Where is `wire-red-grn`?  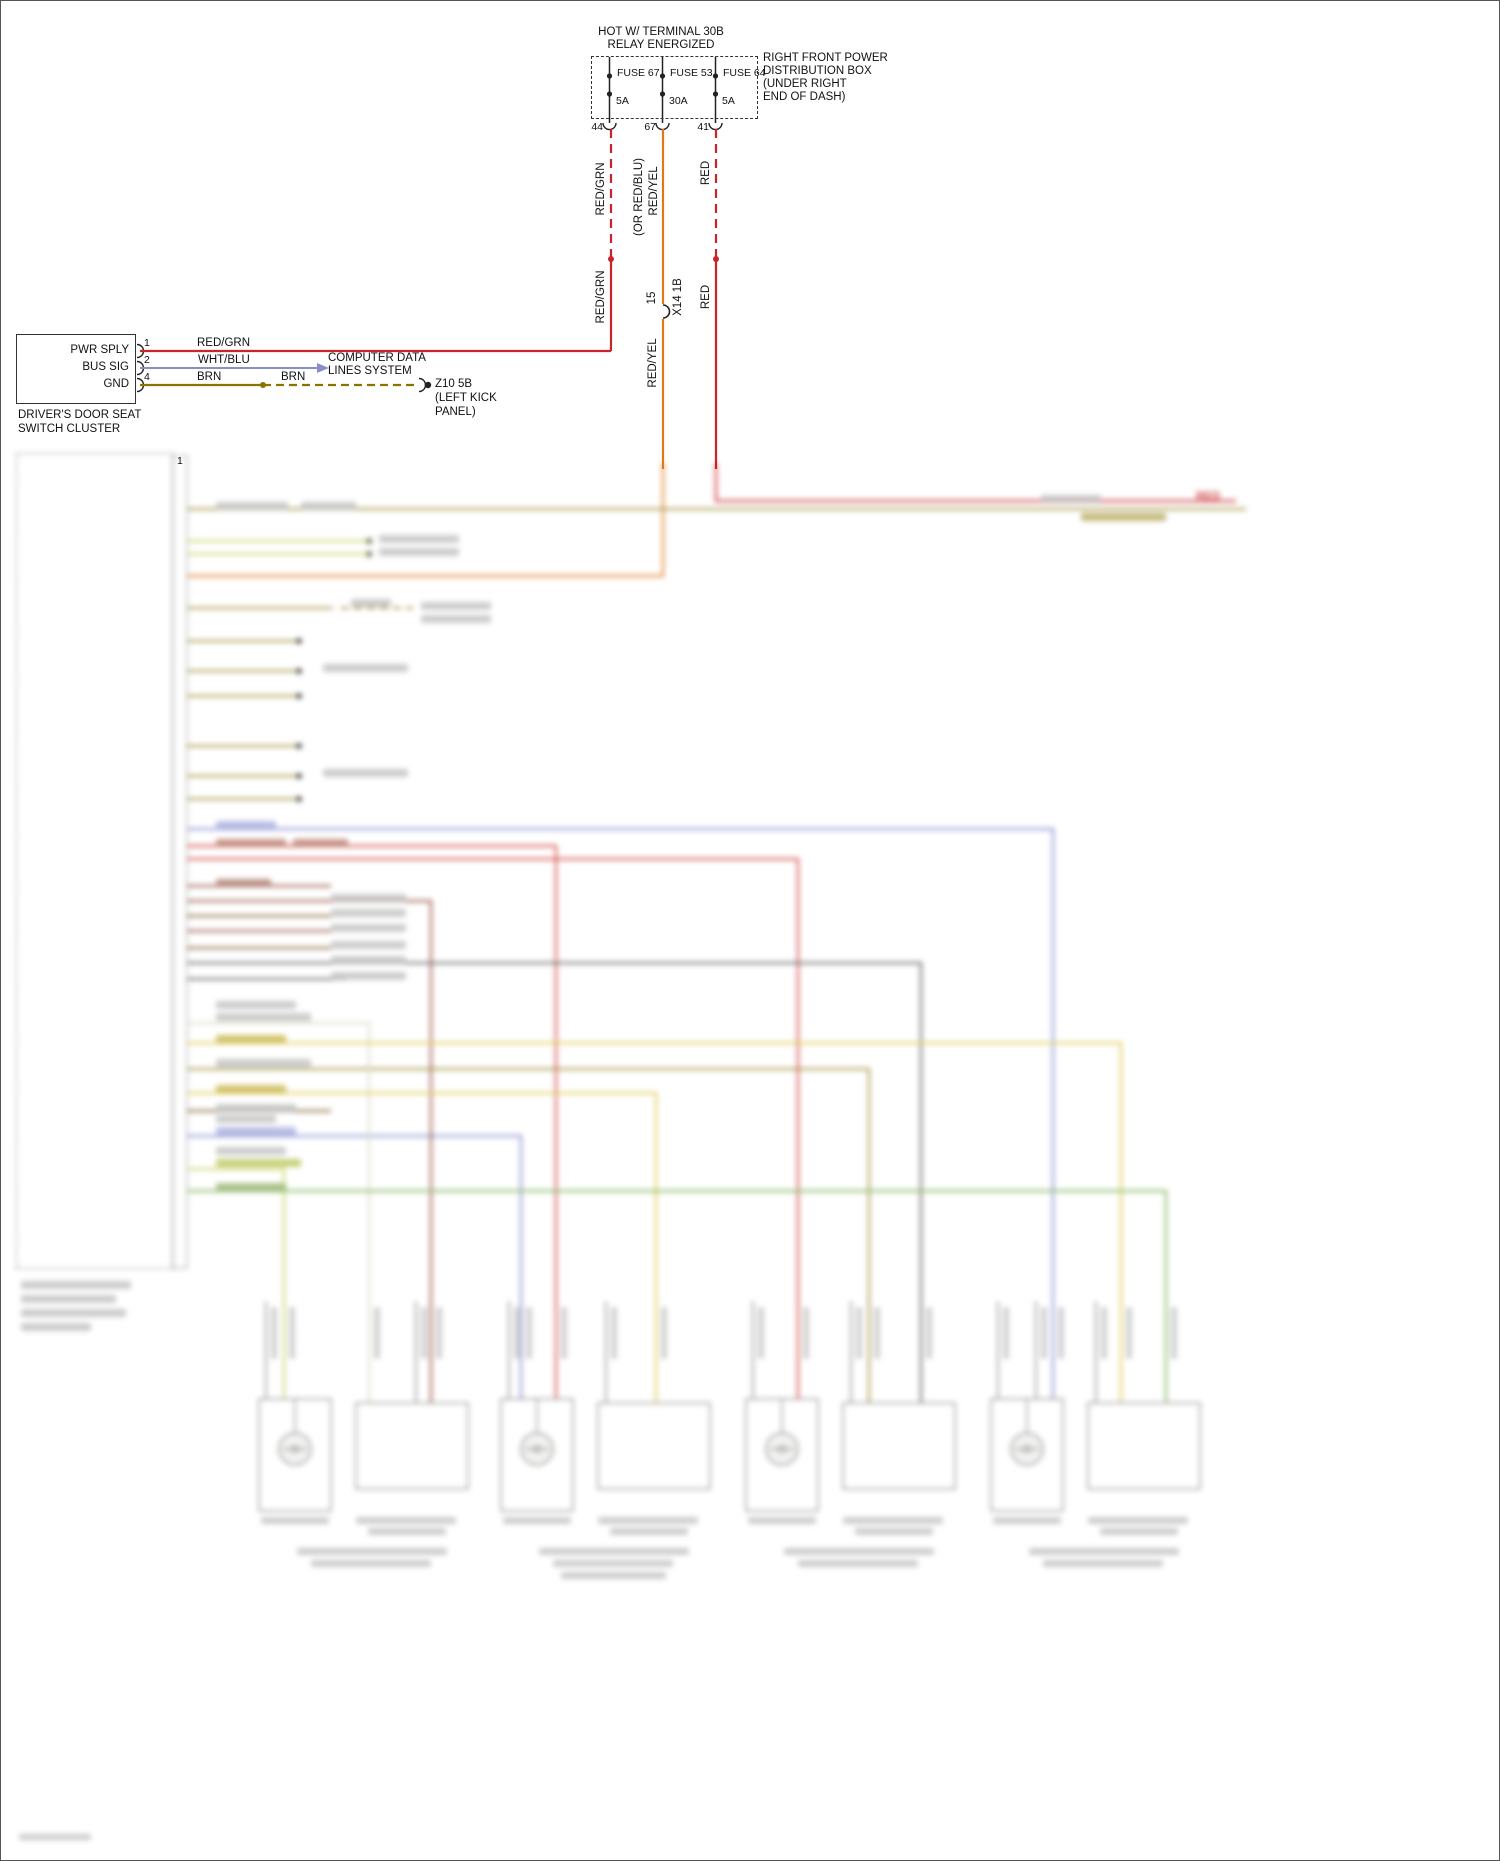
wire-red-grn is located at coordinates (376, 241).